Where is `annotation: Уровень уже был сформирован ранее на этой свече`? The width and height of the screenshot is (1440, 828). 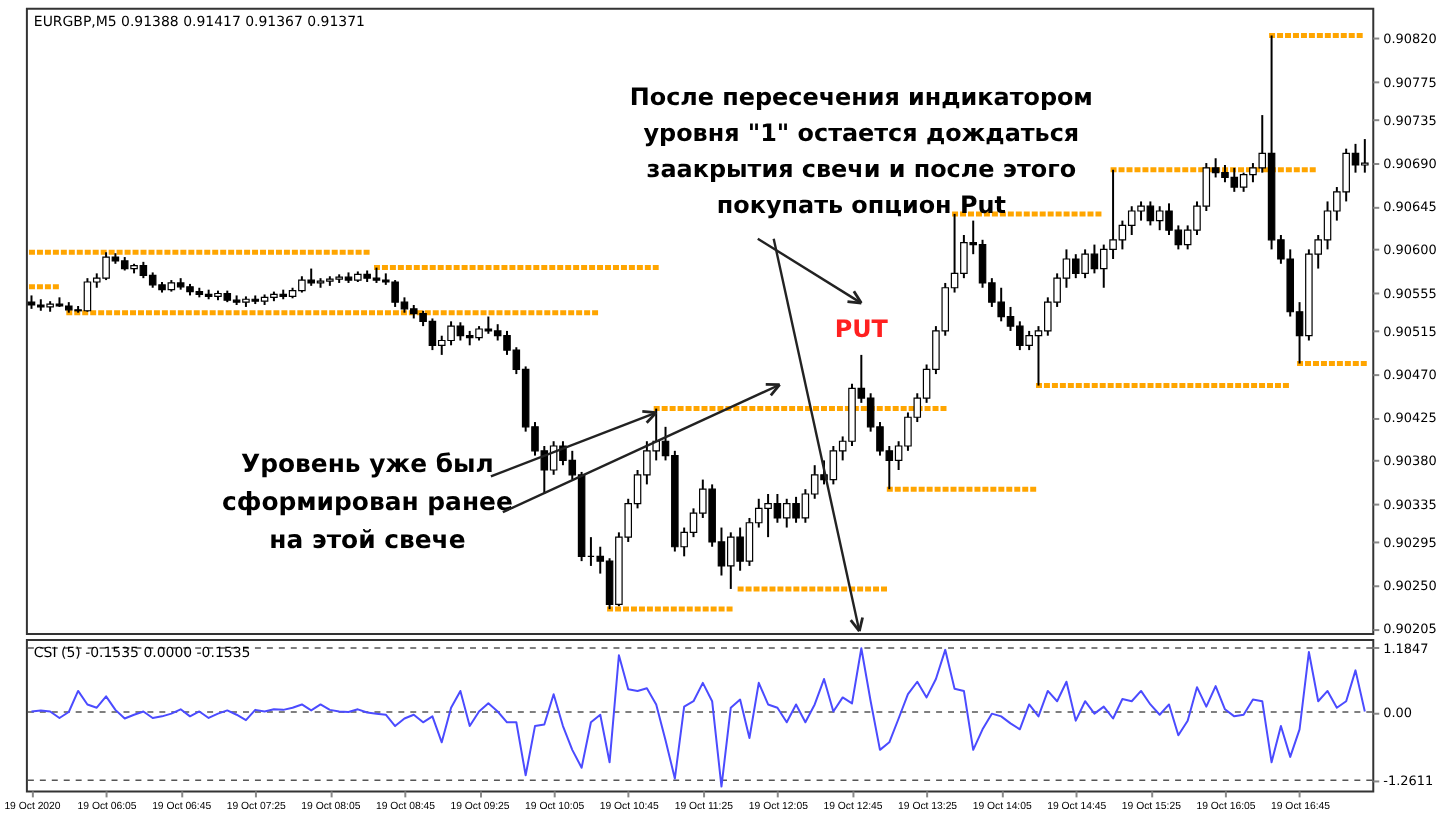
annotation: Уровень уже был сформирован ранее на этой свече is located at coordinates (367, 501).